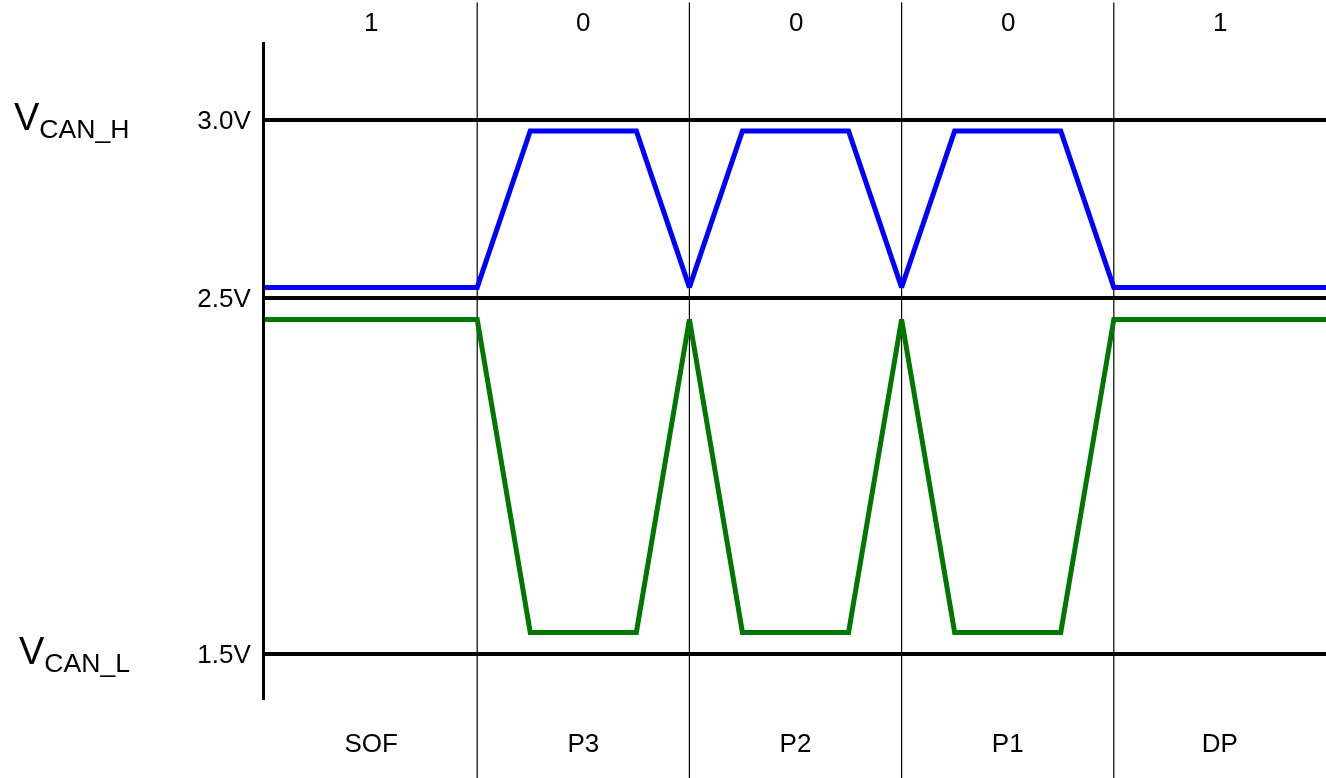 This screenshot has height=778, width=1326. What do you see at coordinates (795, 743) in the screenshot?
I see `x-tick-label: P2` at bounding box center [795, 743].